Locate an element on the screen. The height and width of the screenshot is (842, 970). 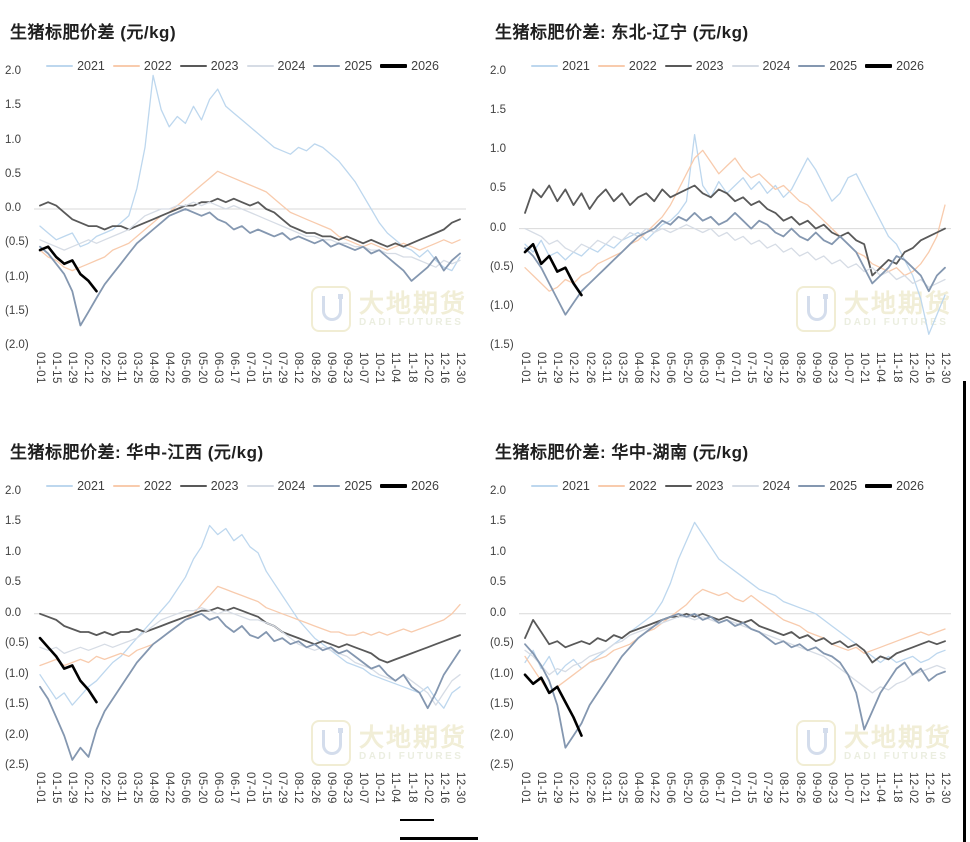
table-border-bottom is located at coordinates (439, 838).